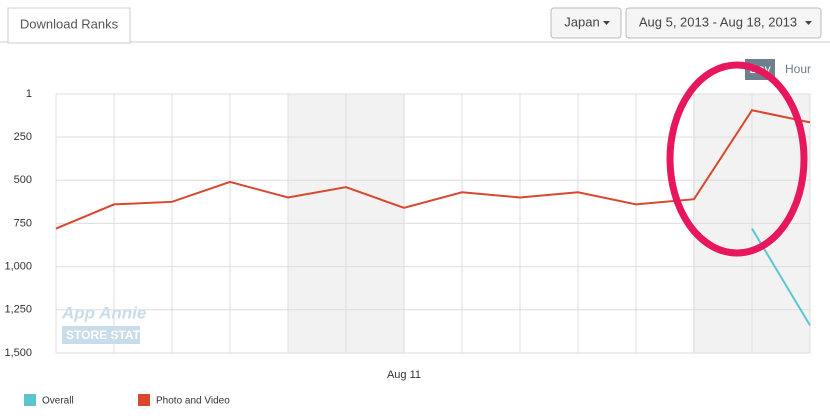 This screenshot has width=830, height=420. I want to click on tab-label: Download Ranks, so click(69, 23).